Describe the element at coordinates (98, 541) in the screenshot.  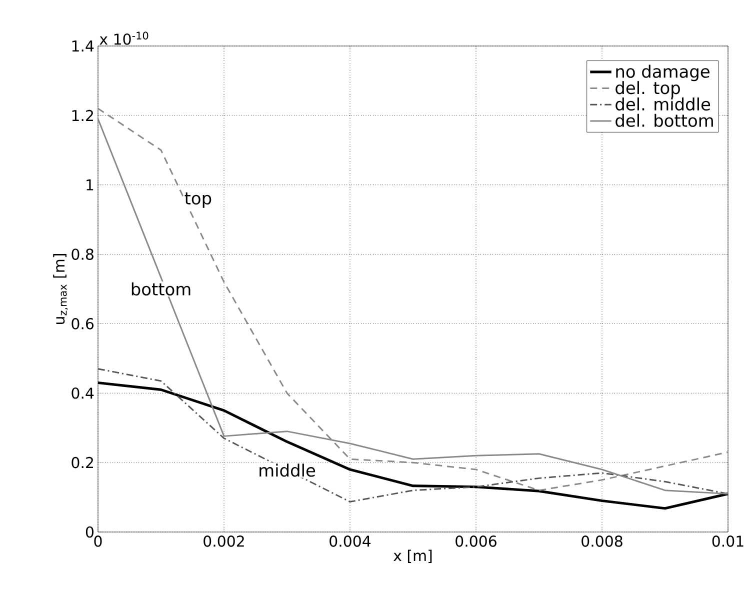
I see `x-tick-label: 0` at that location.